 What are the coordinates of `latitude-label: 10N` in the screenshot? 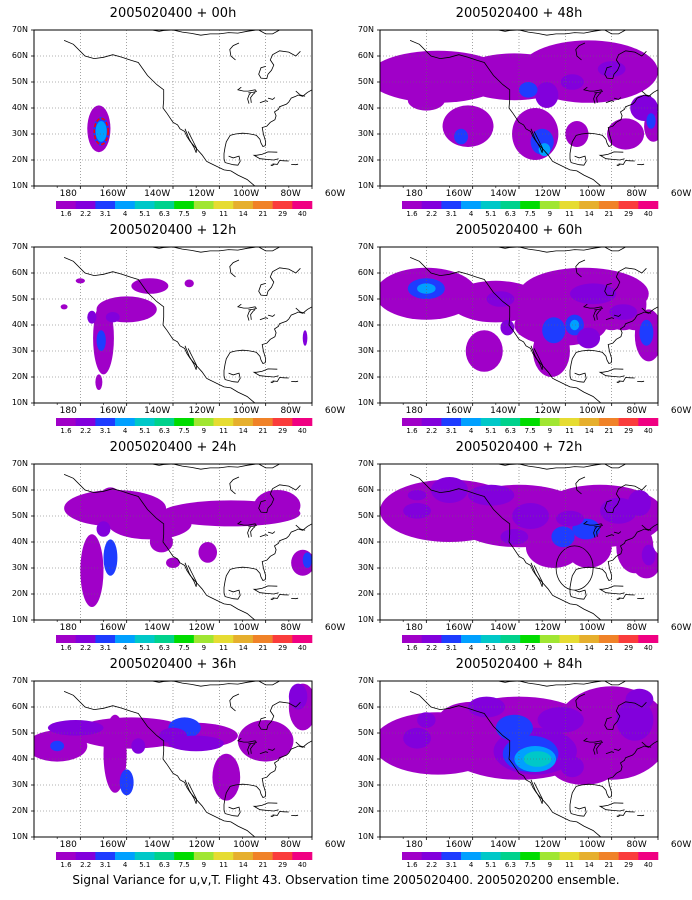 It's located at (365, 185).